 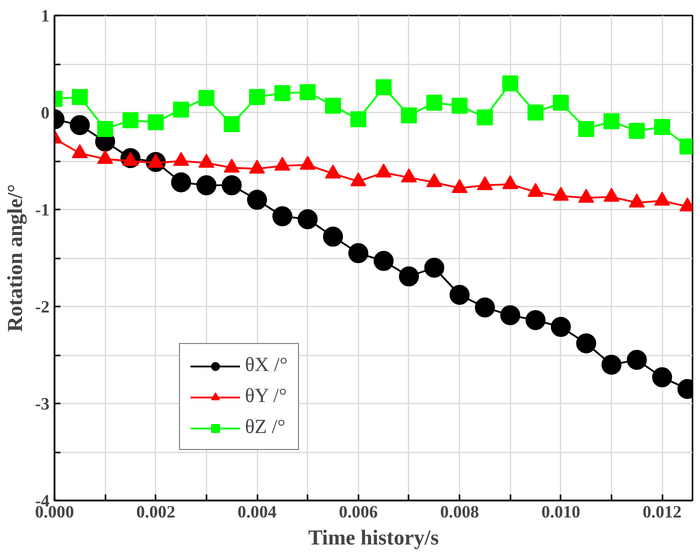 I want to click on x-tick-label: 0.002, so click(x=156, y=512).